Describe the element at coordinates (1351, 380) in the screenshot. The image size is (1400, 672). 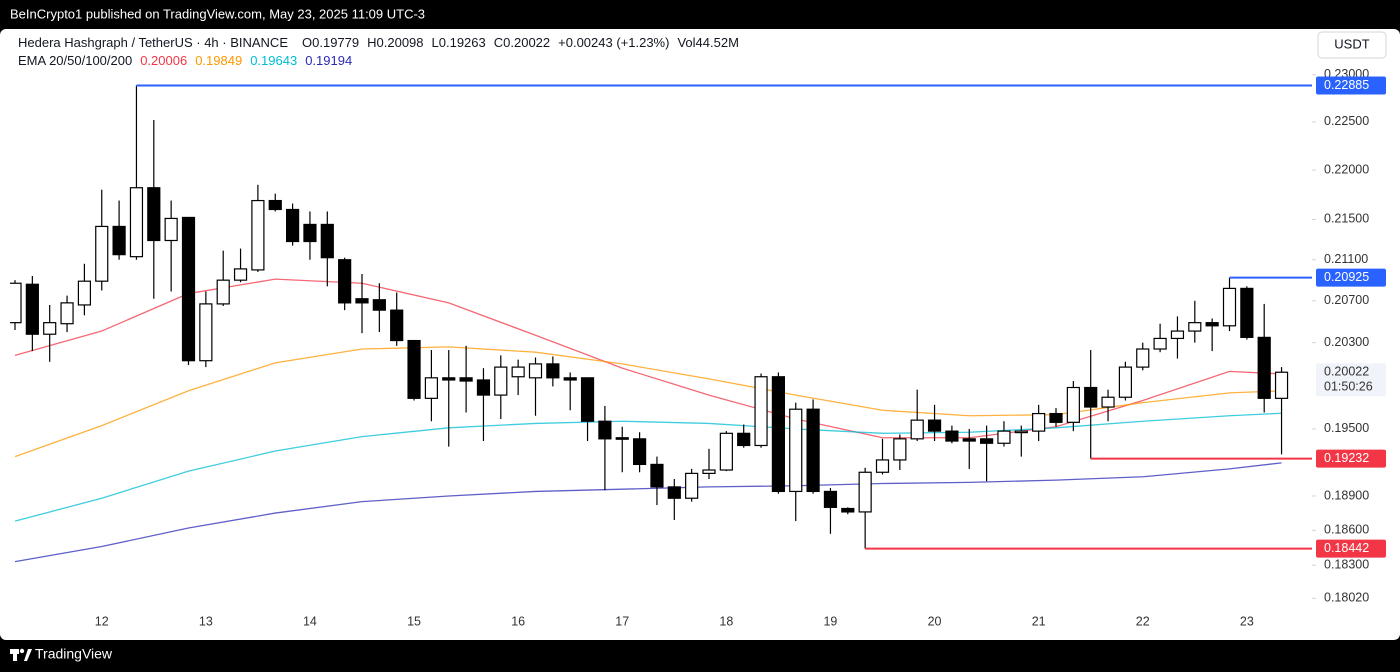
I see `current-price-box` at that location.